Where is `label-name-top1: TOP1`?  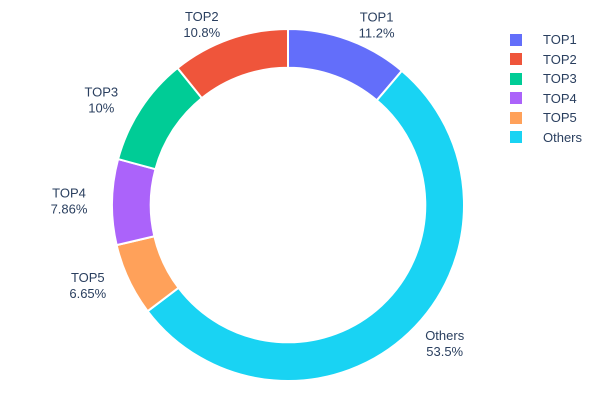 label-name-top1: TOP1 is located at coordinates (377, 17).